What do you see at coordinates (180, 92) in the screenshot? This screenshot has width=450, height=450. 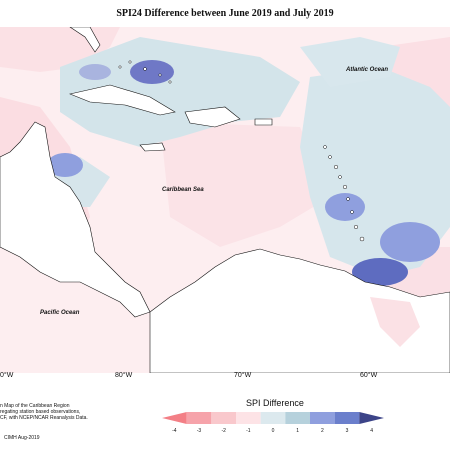 I see `blue-region-bahamas` at bounding box center [180, 92].